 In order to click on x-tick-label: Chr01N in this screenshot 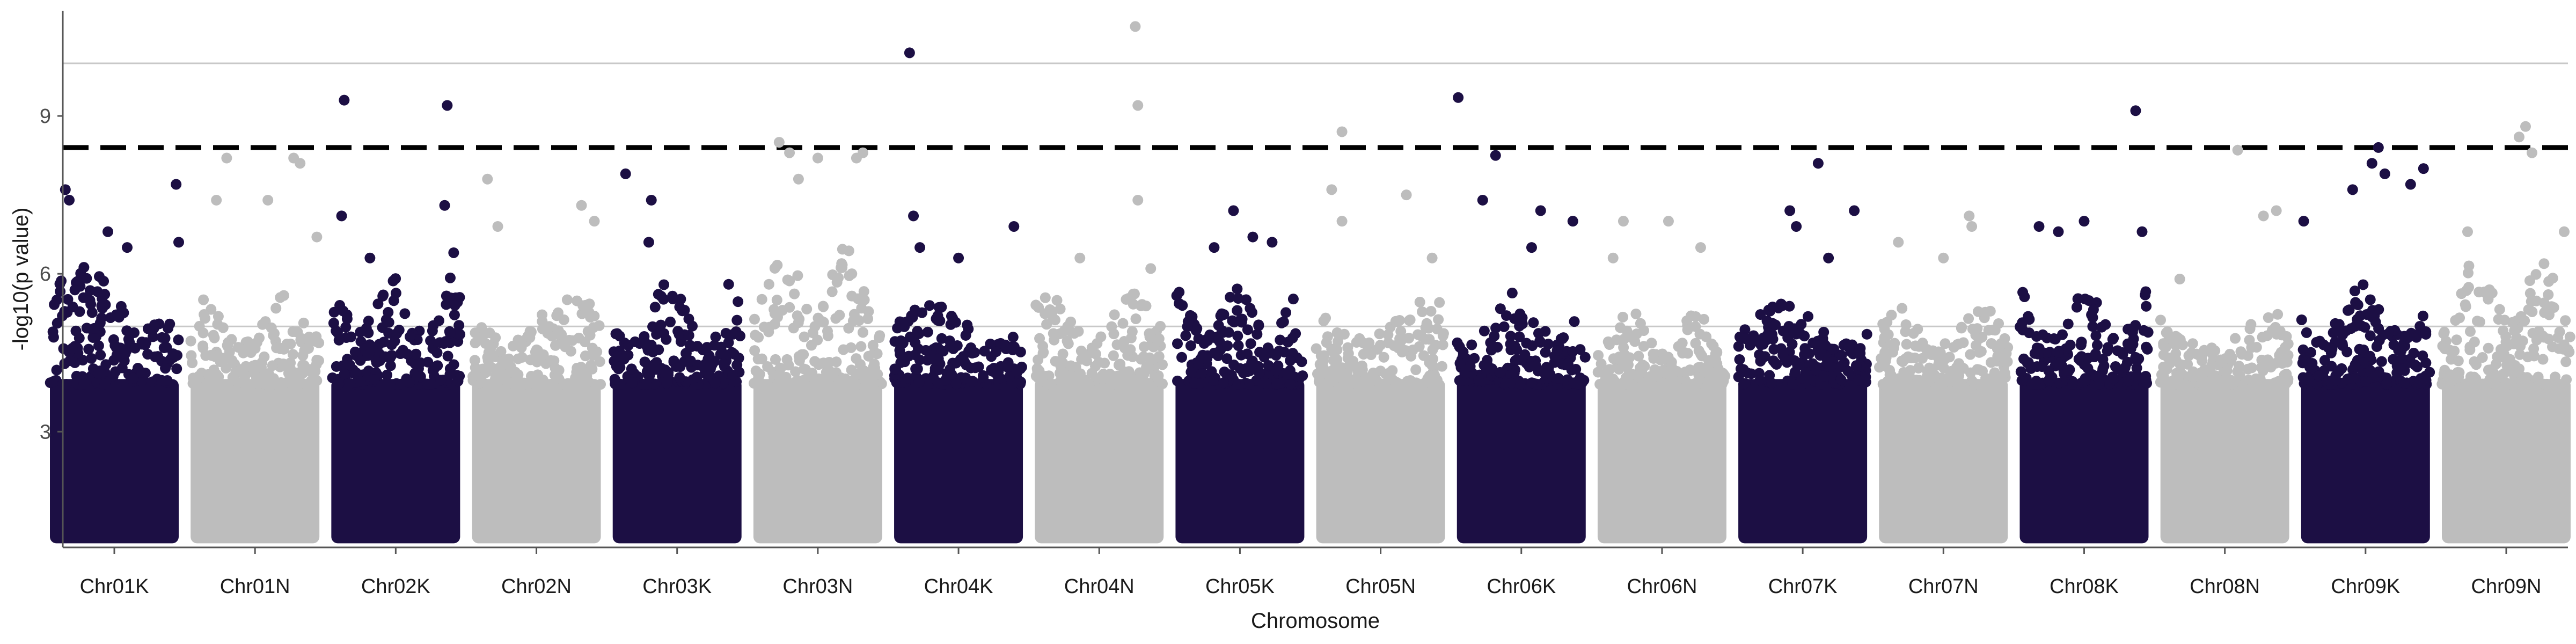, I will do `click(255, 586)`.